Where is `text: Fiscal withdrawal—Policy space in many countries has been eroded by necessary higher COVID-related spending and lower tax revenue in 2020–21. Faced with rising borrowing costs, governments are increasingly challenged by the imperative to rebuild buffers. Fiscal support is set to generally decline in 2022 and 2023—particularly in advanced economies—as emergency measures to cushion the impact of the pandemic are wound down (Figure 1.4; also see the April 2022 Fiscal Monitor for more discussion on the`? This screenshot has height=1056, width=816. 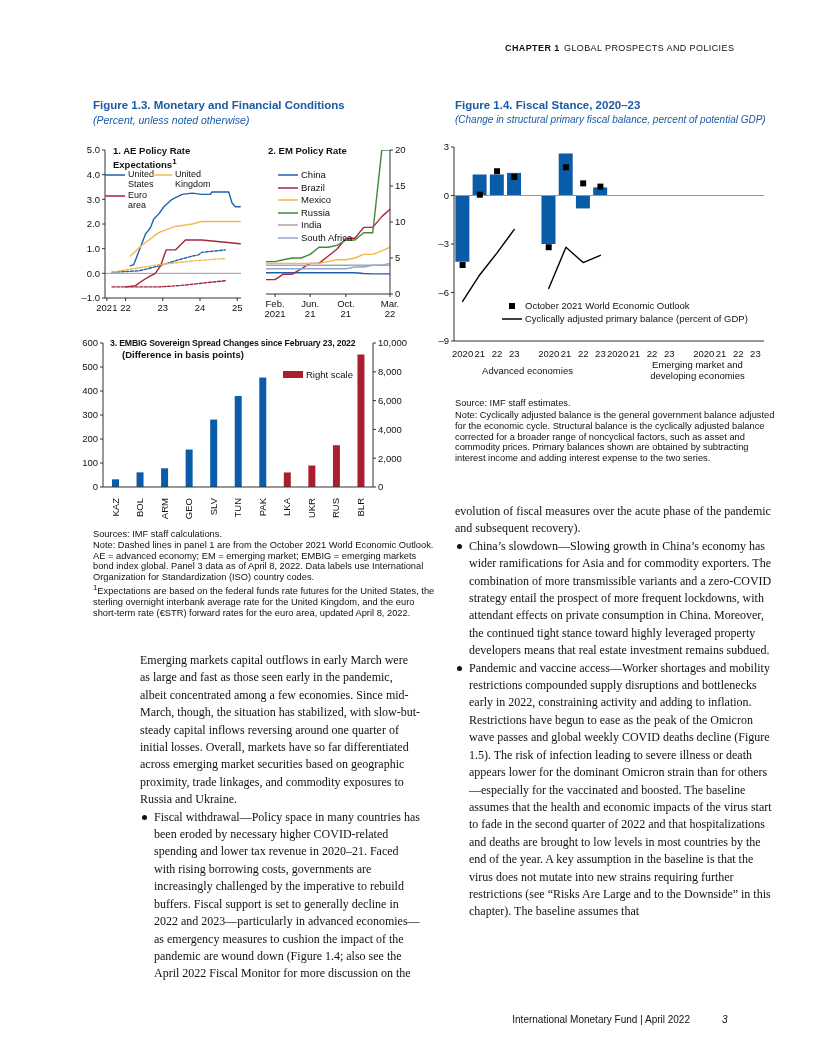 text: Fiscal withdrawal—Policy space in many countries has been eroded by necessary higher COVID-related spending and lower tax revenue in 2020–21. Faced with rising borrowing costs, governments are increasingly challenged by the imperative to rebuild buffers. Fiscal support is set to generally decline in 2022 and 2023—particularly in advanced economies—as emergency measures to cushion the impact of the pandemic are wound down (Figure 1.4; also see the April 2022 Fiscal Monitor for more discussion on the is located at coordinates (287, 895).